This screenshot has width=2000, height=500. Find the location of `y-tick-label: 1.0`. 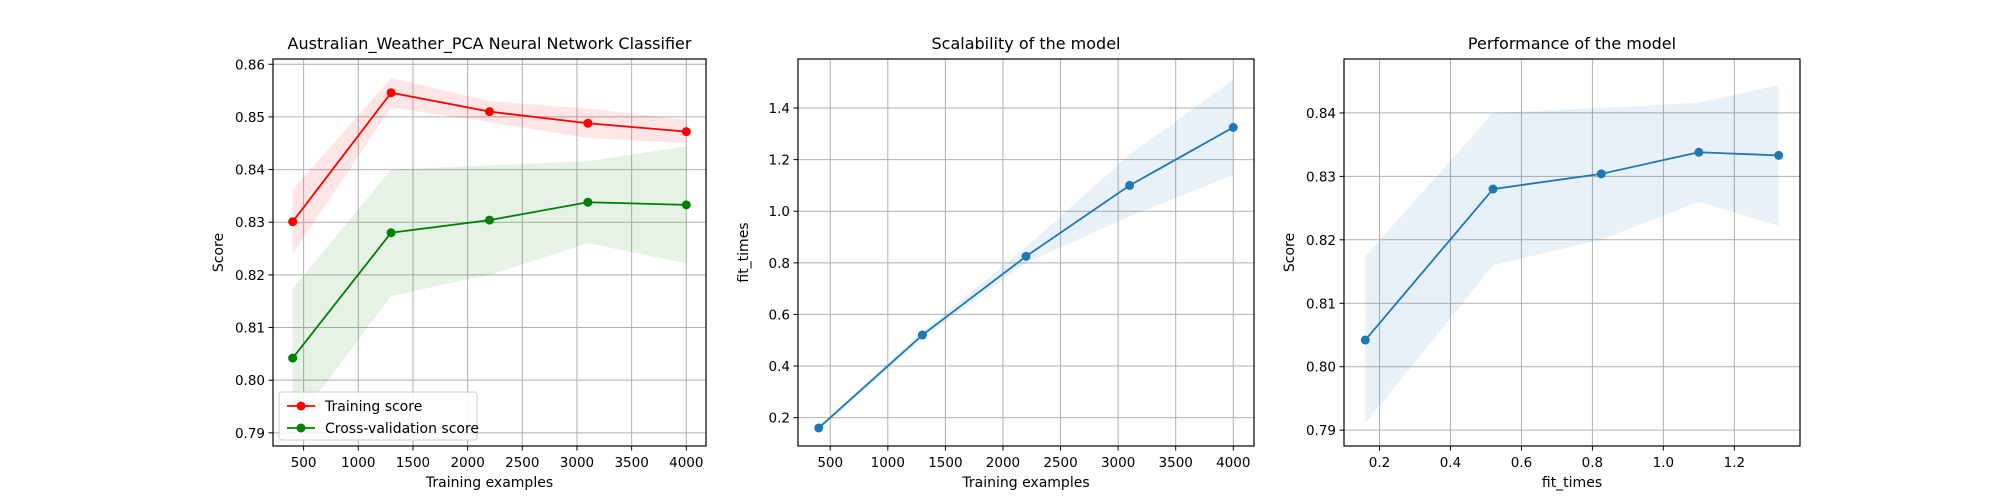

y-tick-label: 1.0 is located at coordinates (779, 212).